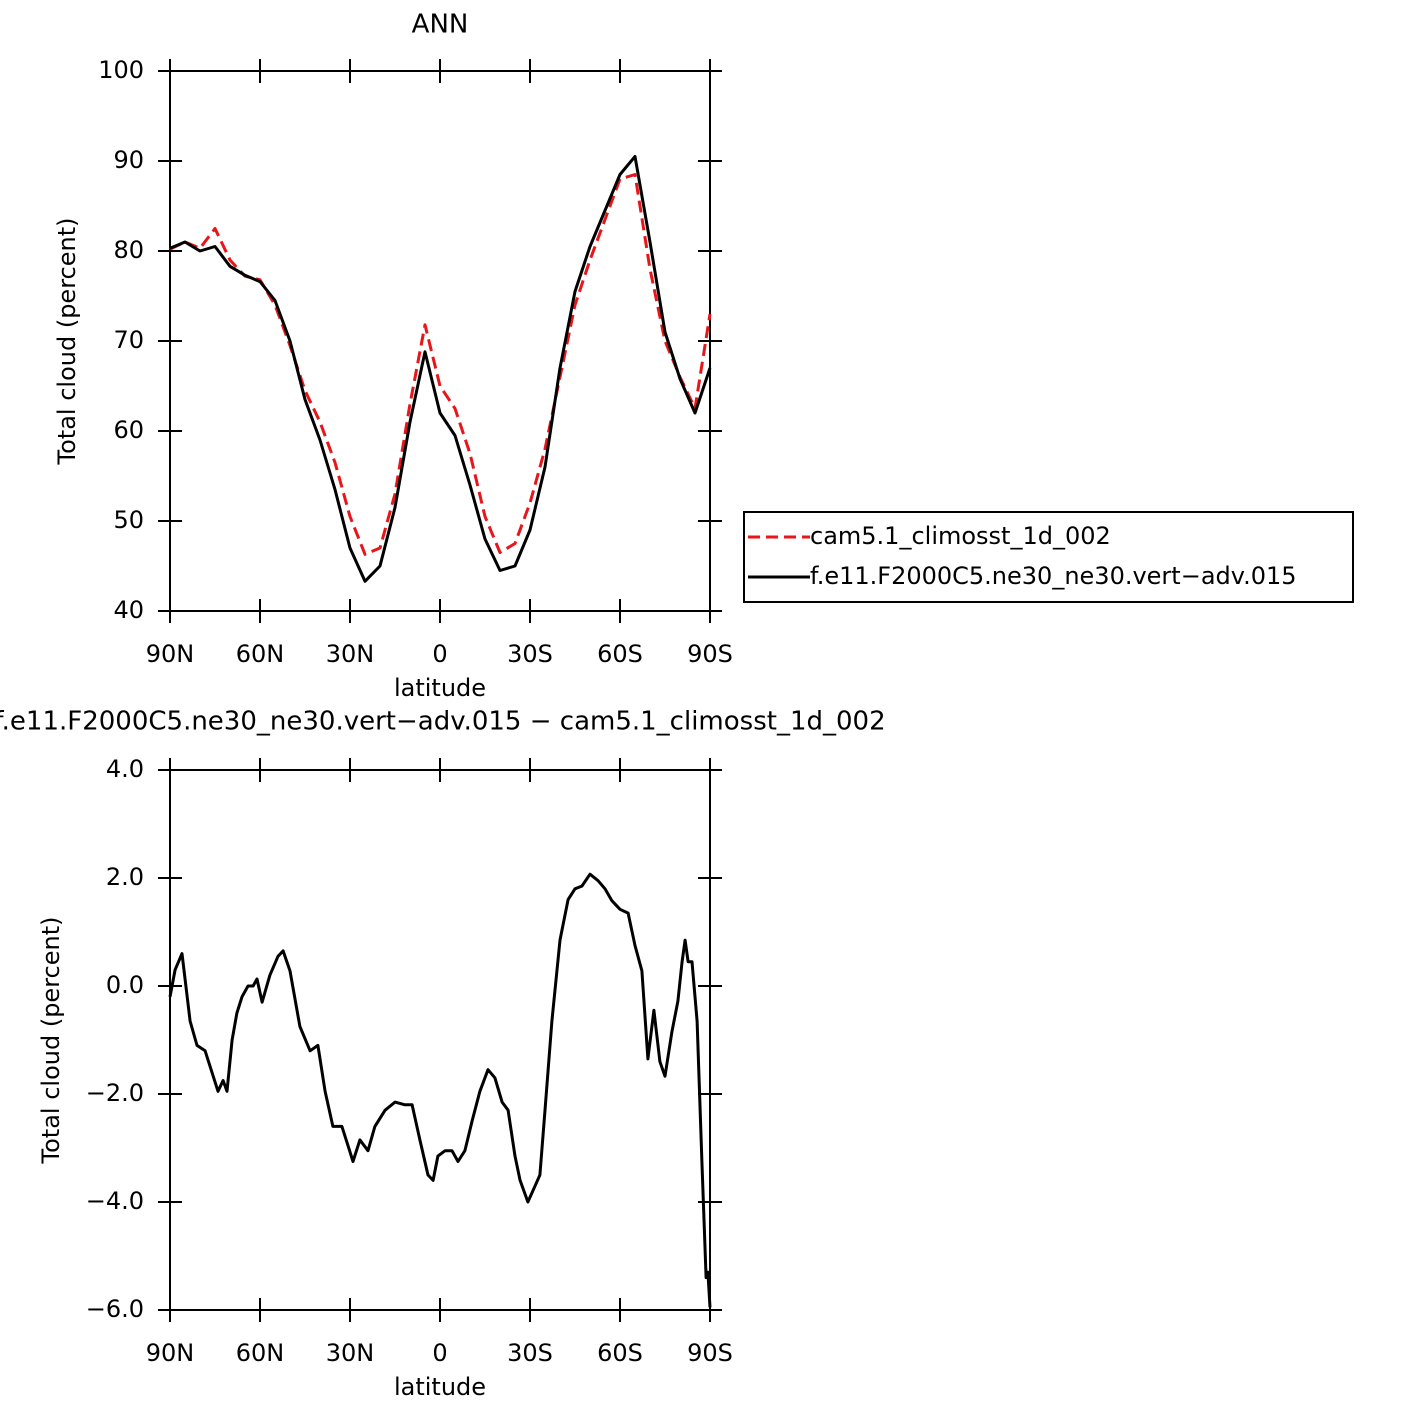 The width and height of the screenshot is (1408, 1408). I want to click on y-tick-label: 50, so click(128, 520).